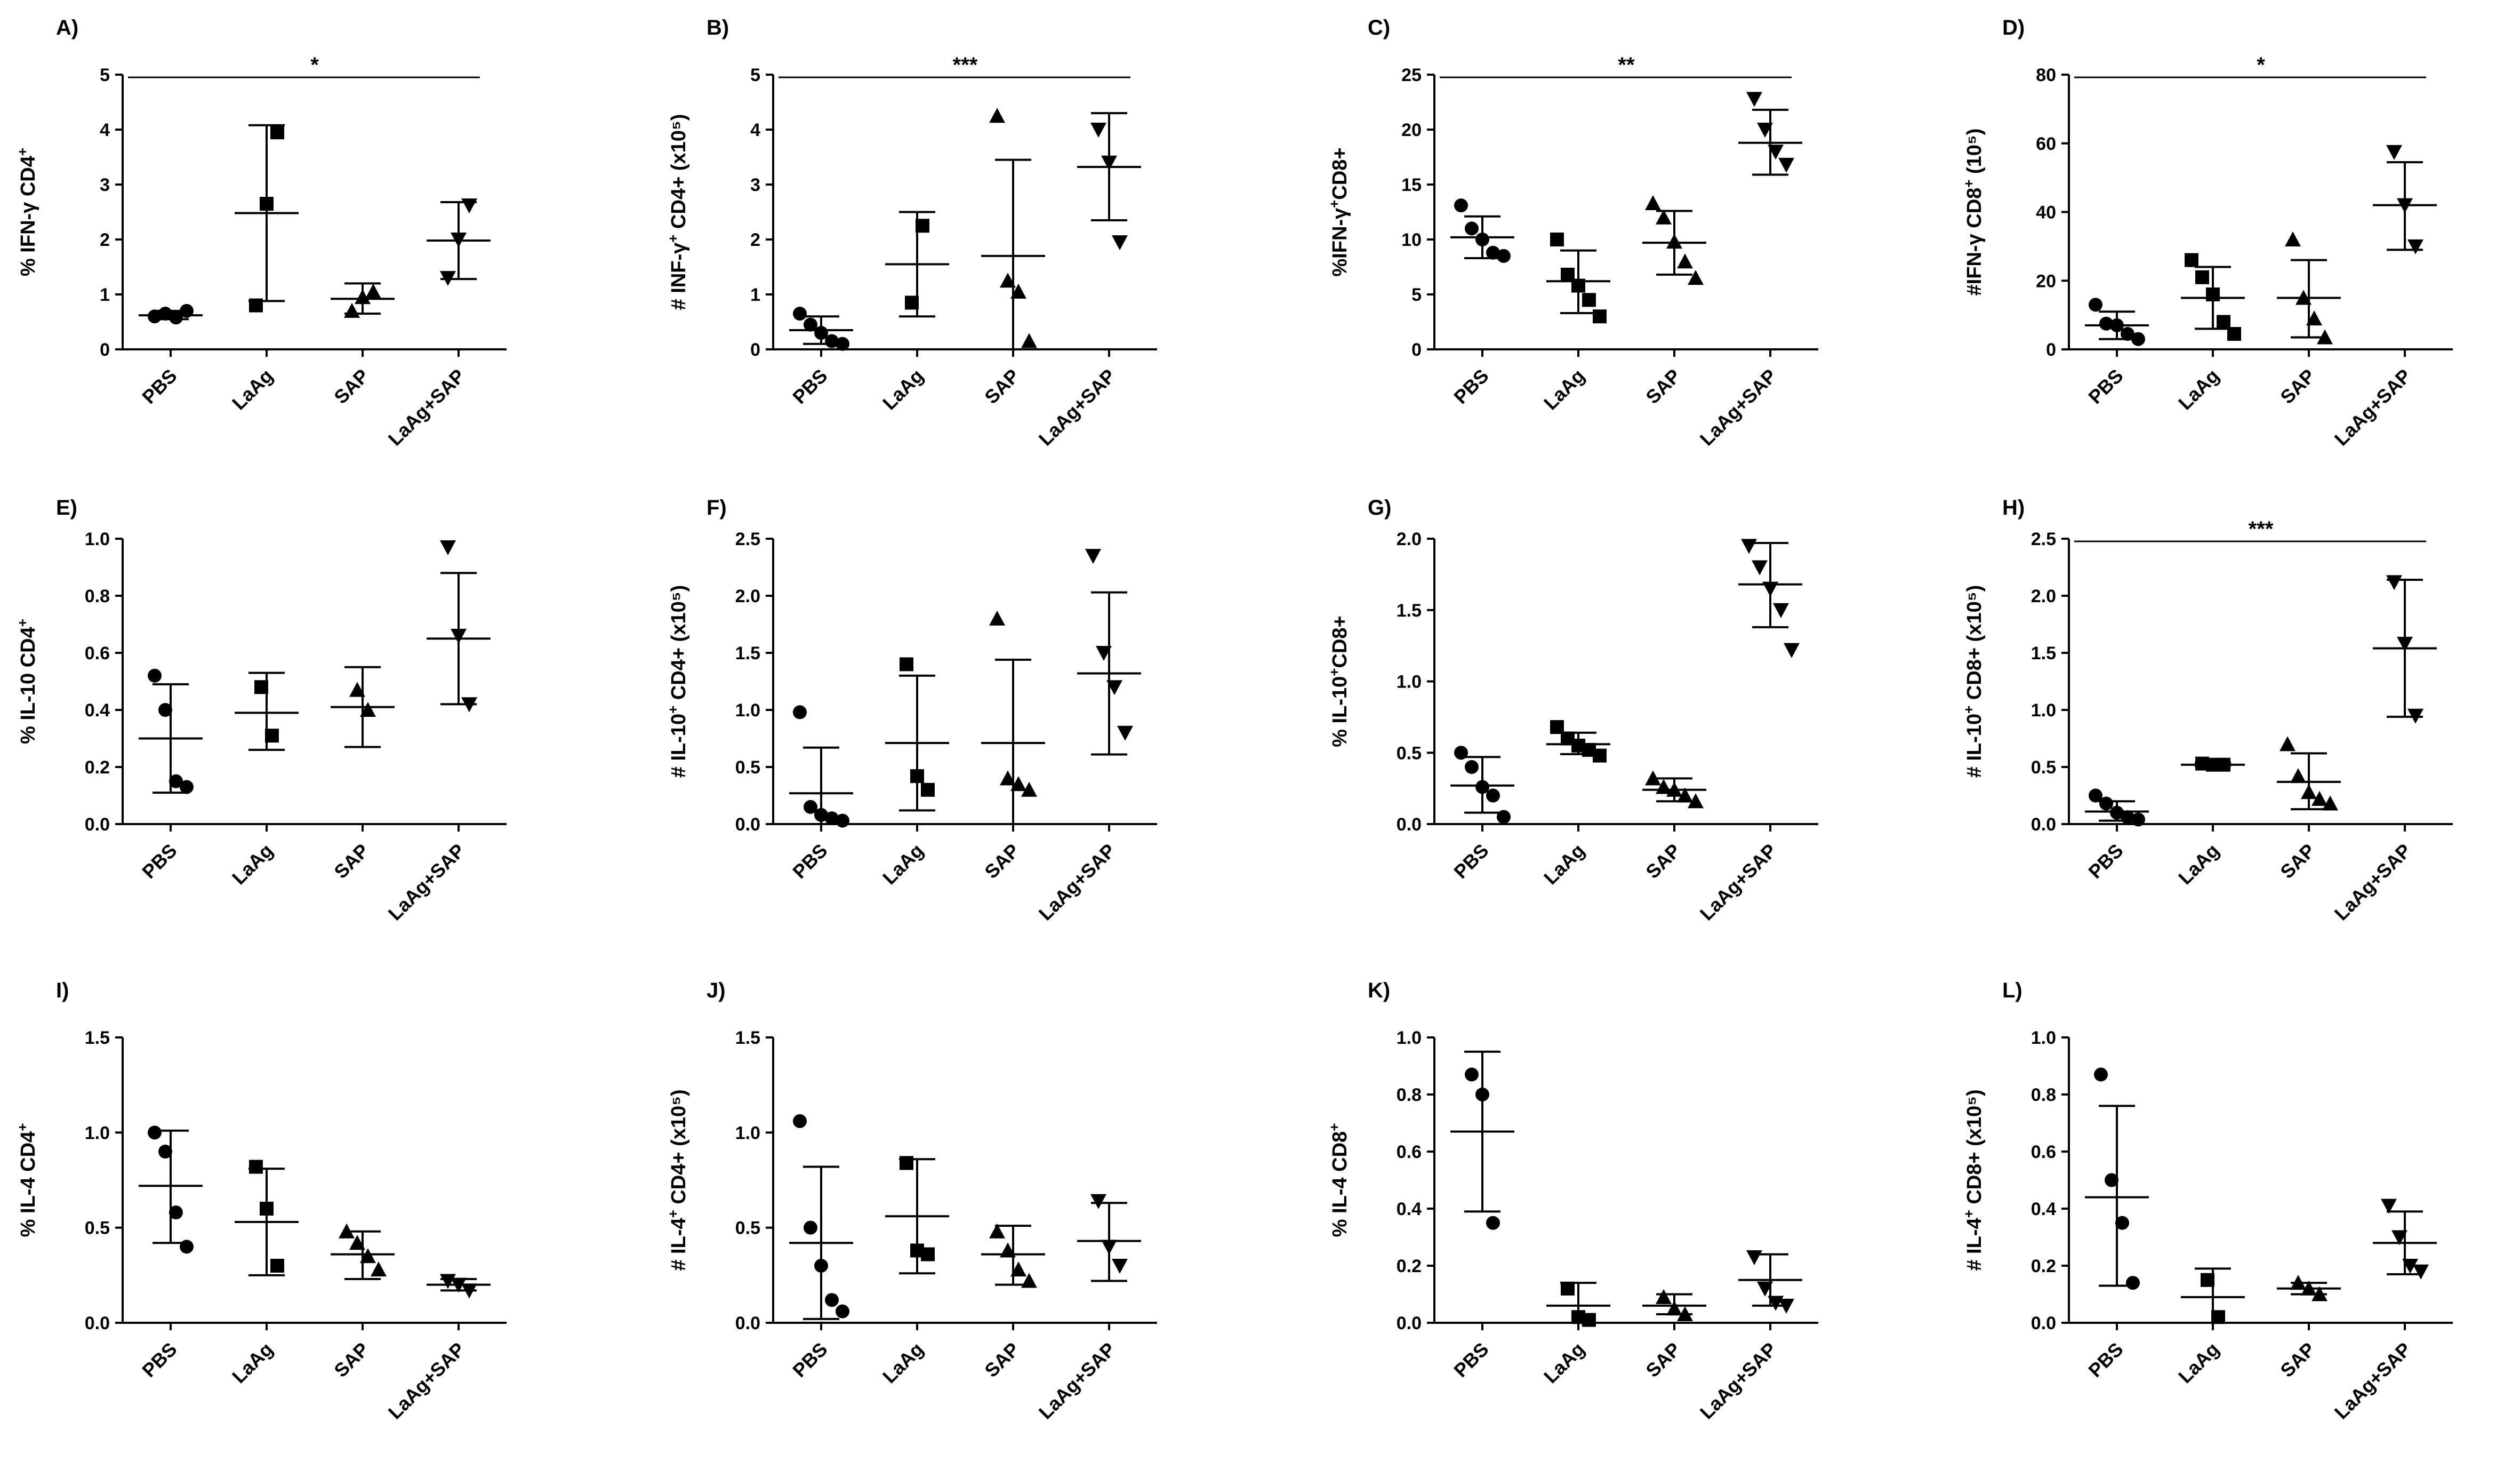  Describe the element at coordinates (755, 295) in the screenshot. I see `y-tick-label: 1` at that location.